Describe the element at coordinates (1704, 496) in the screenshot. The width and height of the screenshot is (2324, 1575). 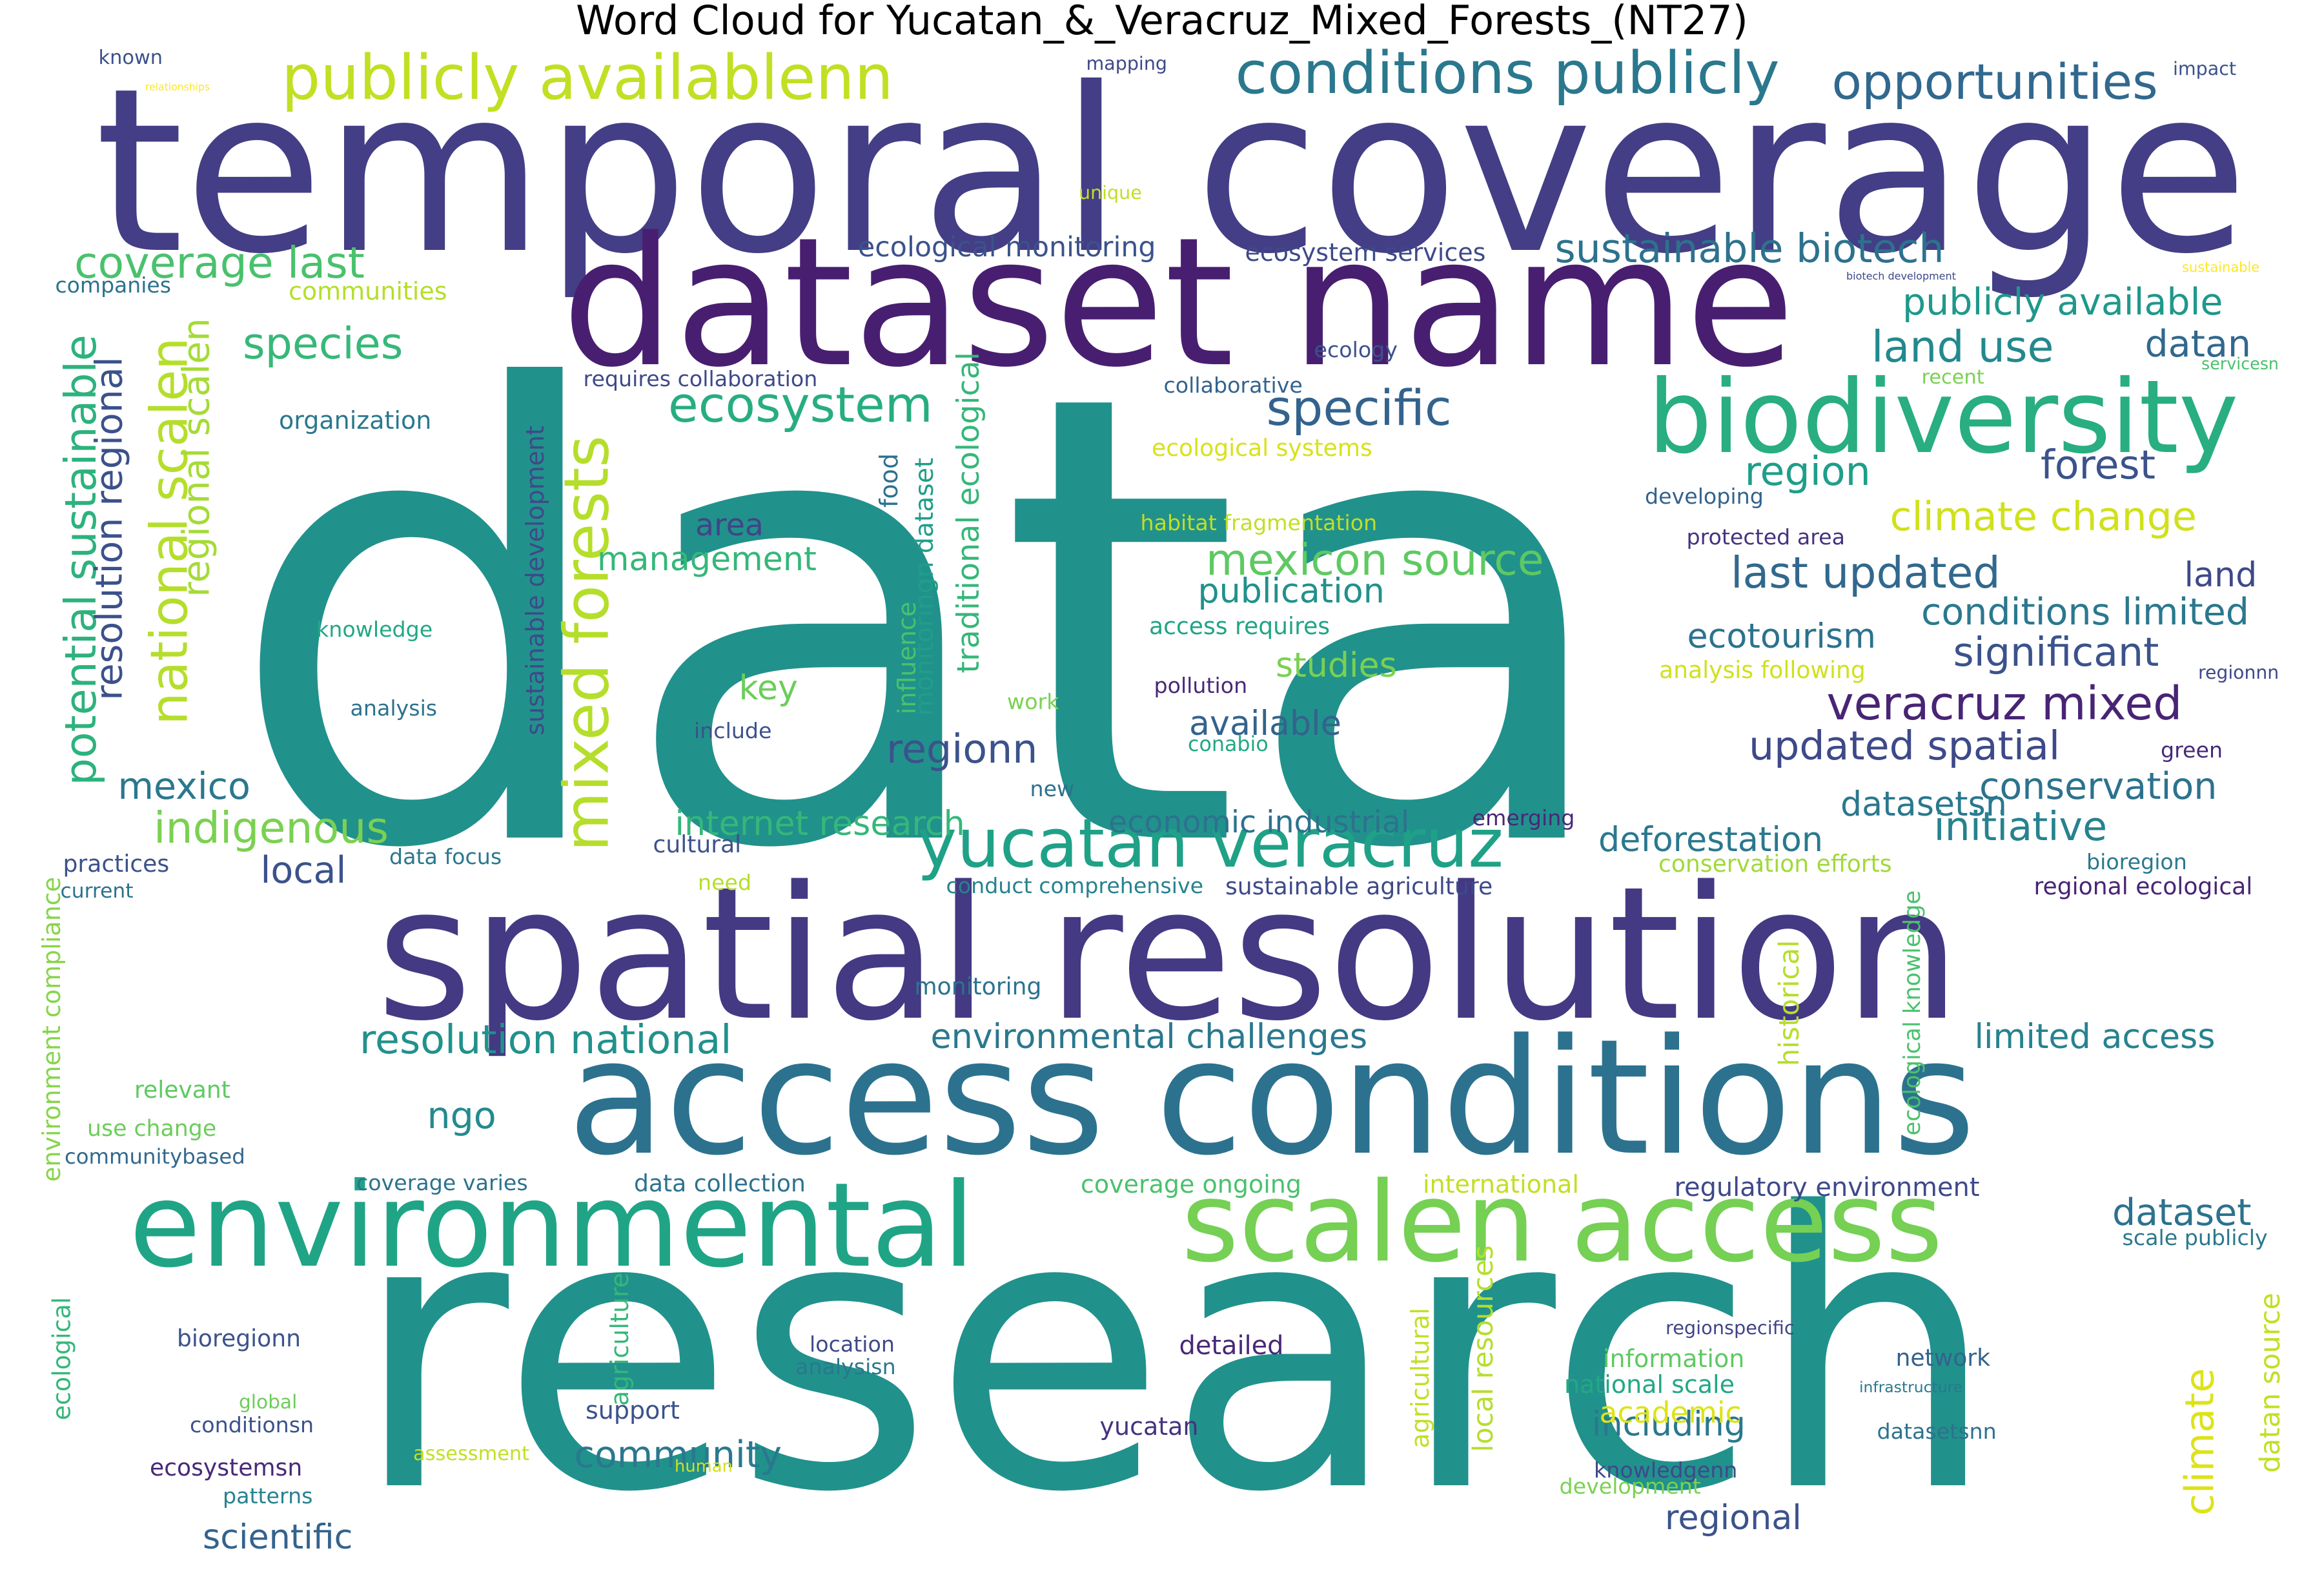
I see `word-developing: developing` at that location.